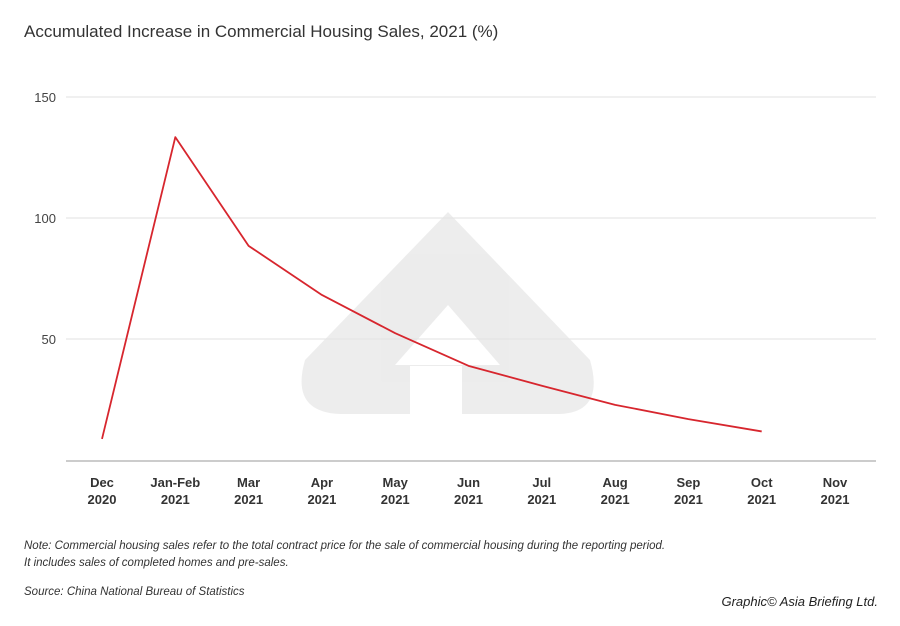  I want to click on x-tick-label: Nov 2021, so click(835, 491).